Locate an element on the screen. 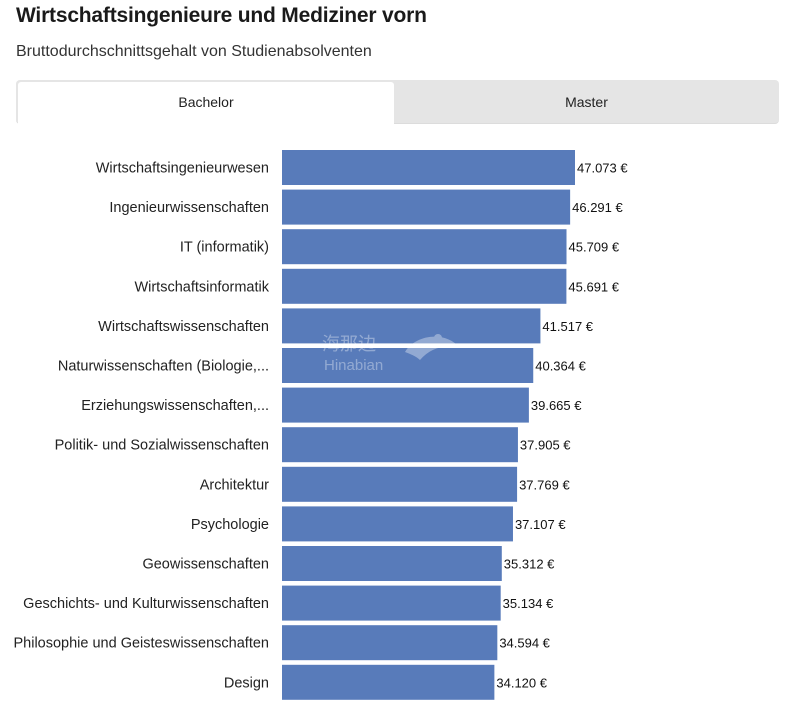  value-label: 47.073 € is located at coordinates (602, 168).